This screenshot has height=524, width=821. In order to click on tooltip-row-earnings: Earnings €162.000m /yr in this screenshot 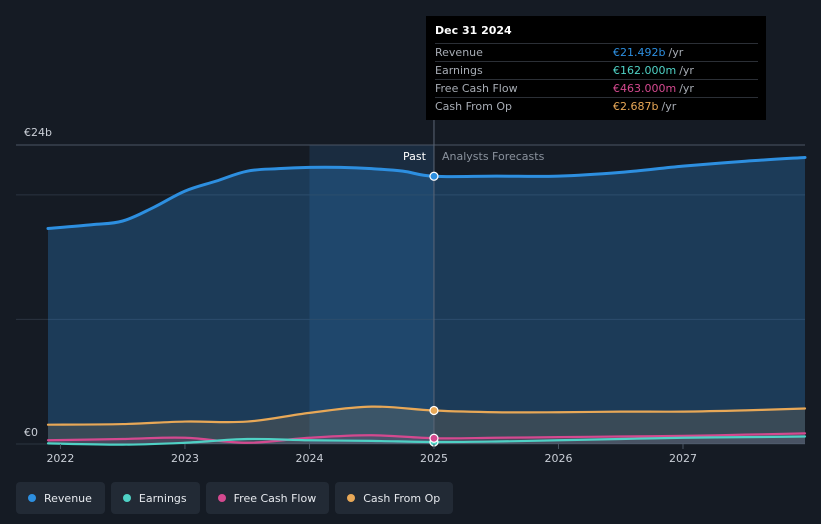, I will do `click(596, 70)`.